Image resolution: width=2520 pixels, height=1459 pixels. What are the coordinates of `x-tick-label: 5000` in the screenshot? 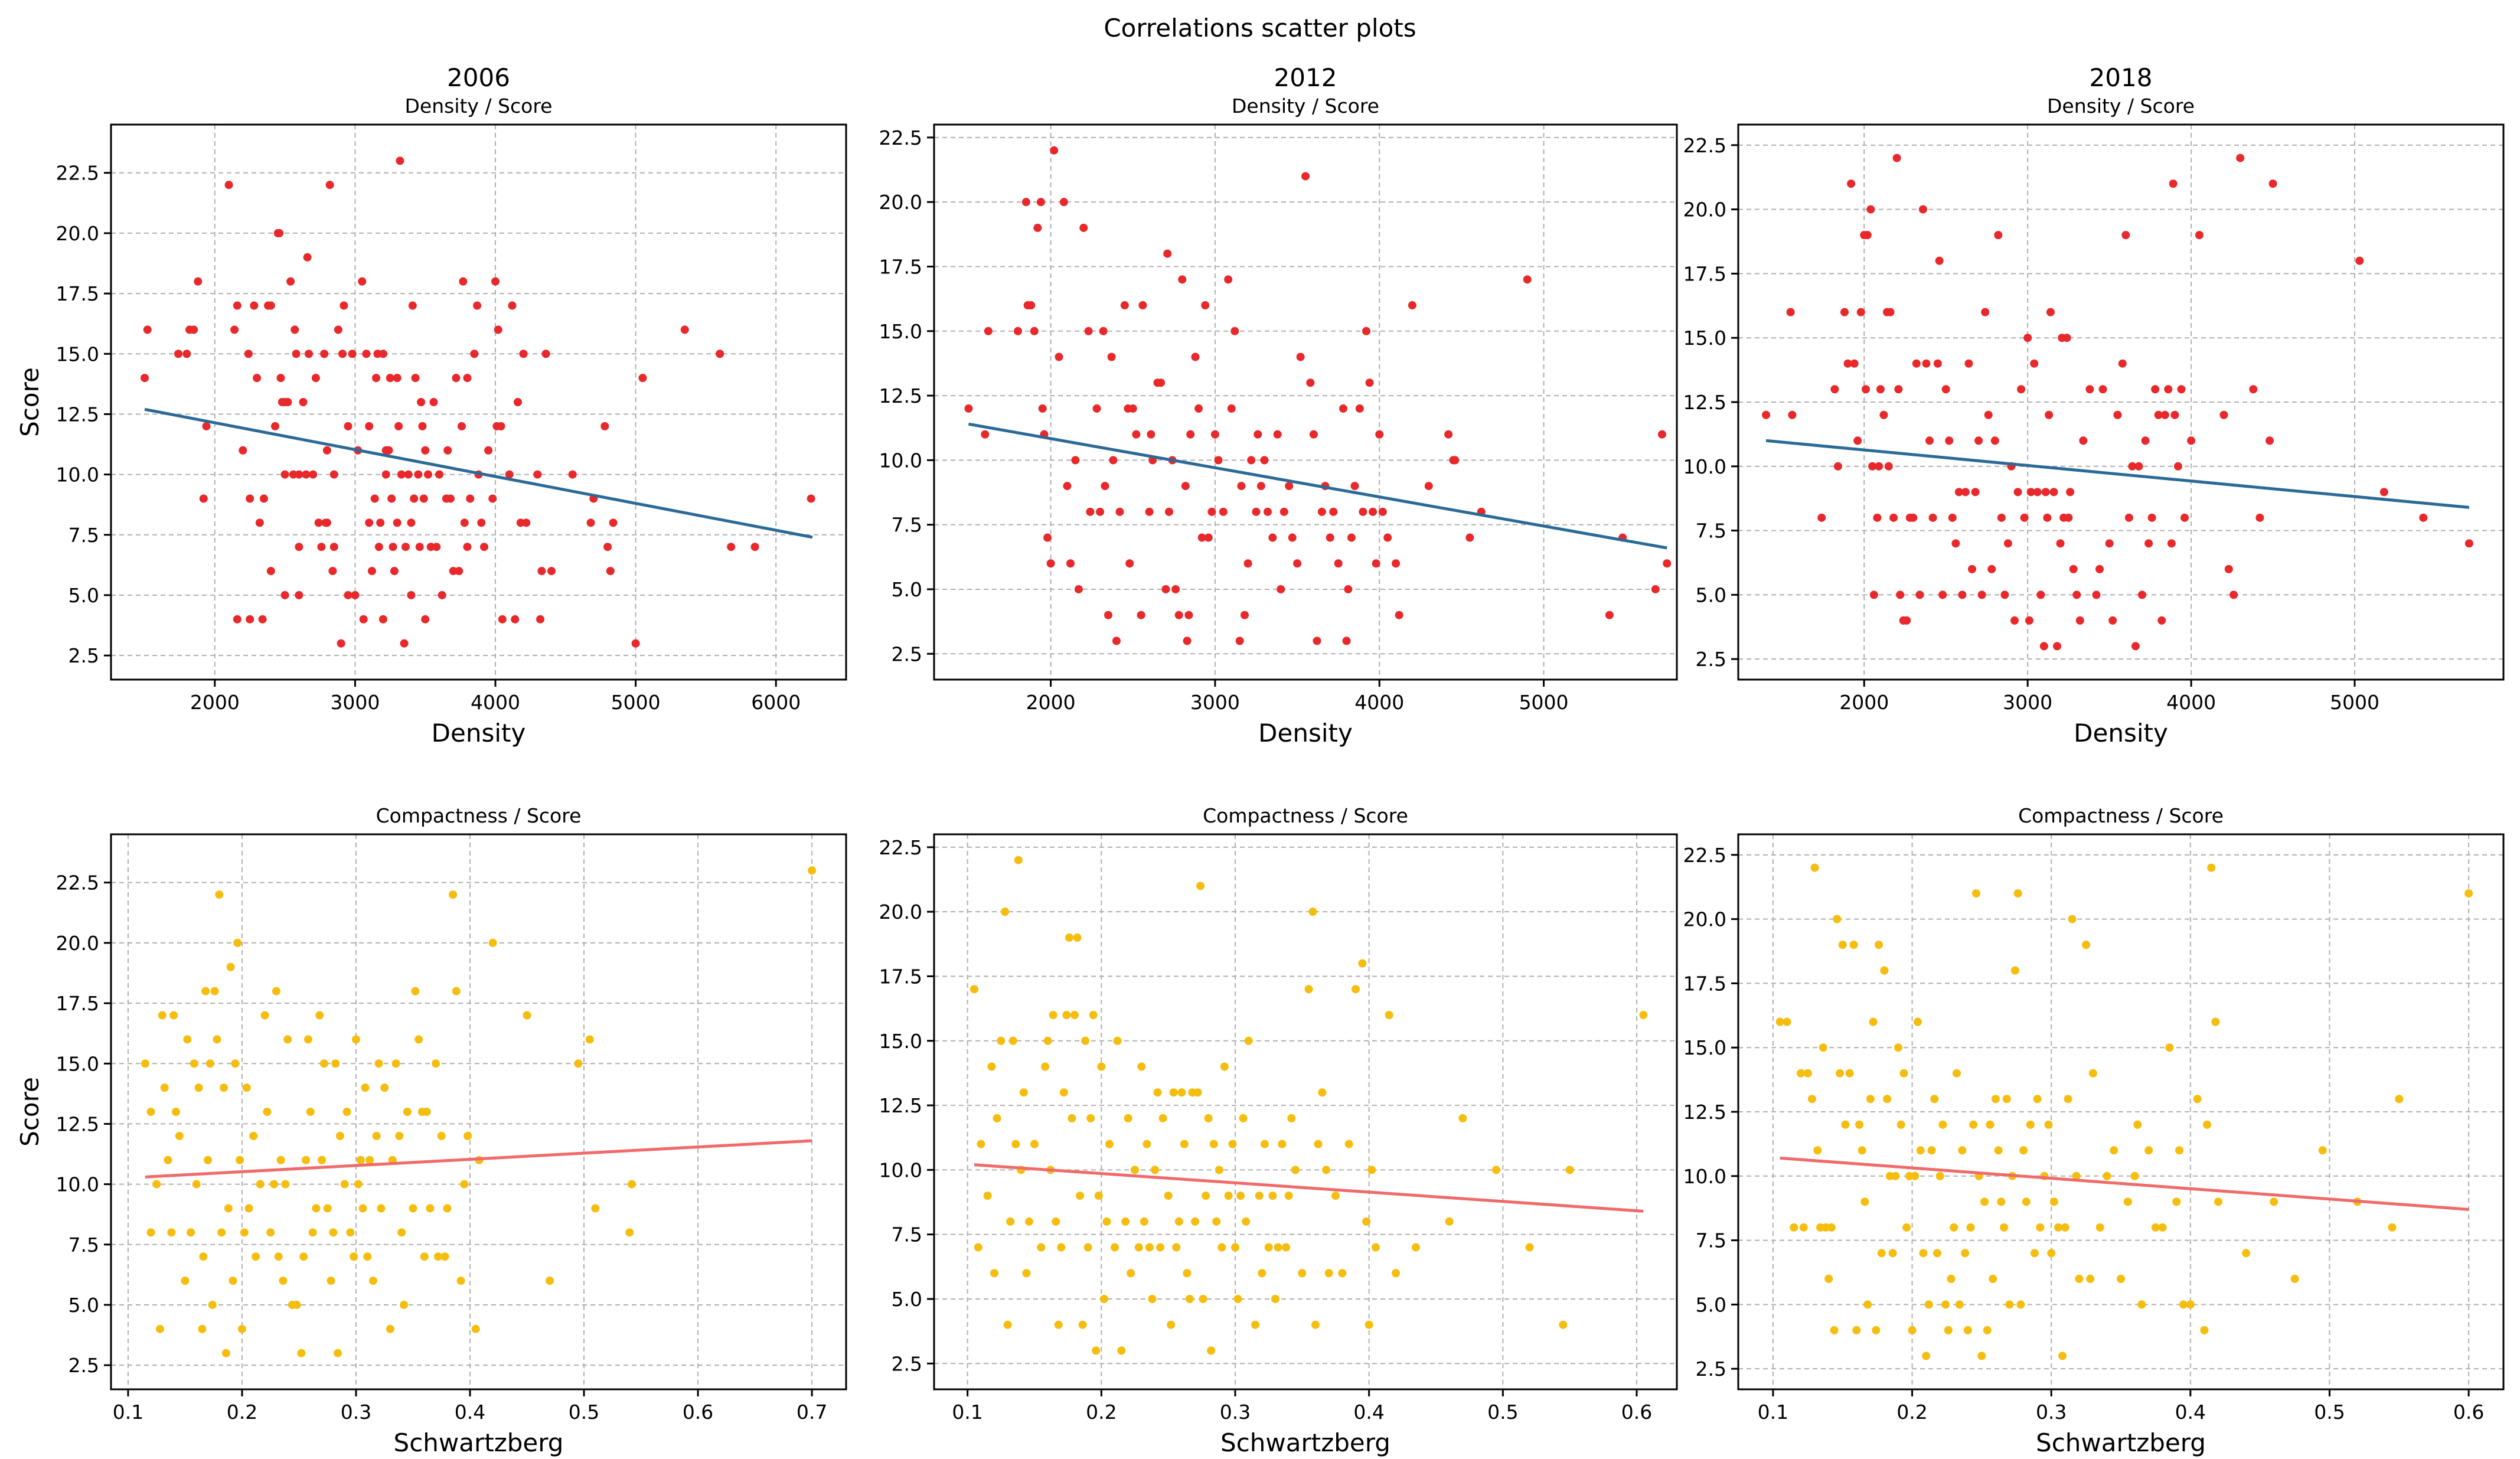 It's located at (2354, 702).